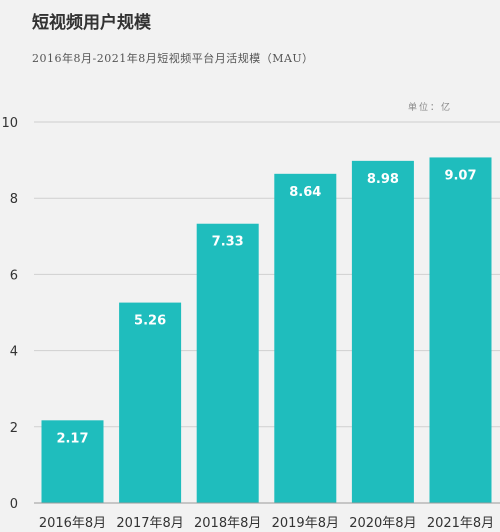  Describe the element at coordinates (14, 275) in the screenshot. I see `y-tick-label: 6` at that location.